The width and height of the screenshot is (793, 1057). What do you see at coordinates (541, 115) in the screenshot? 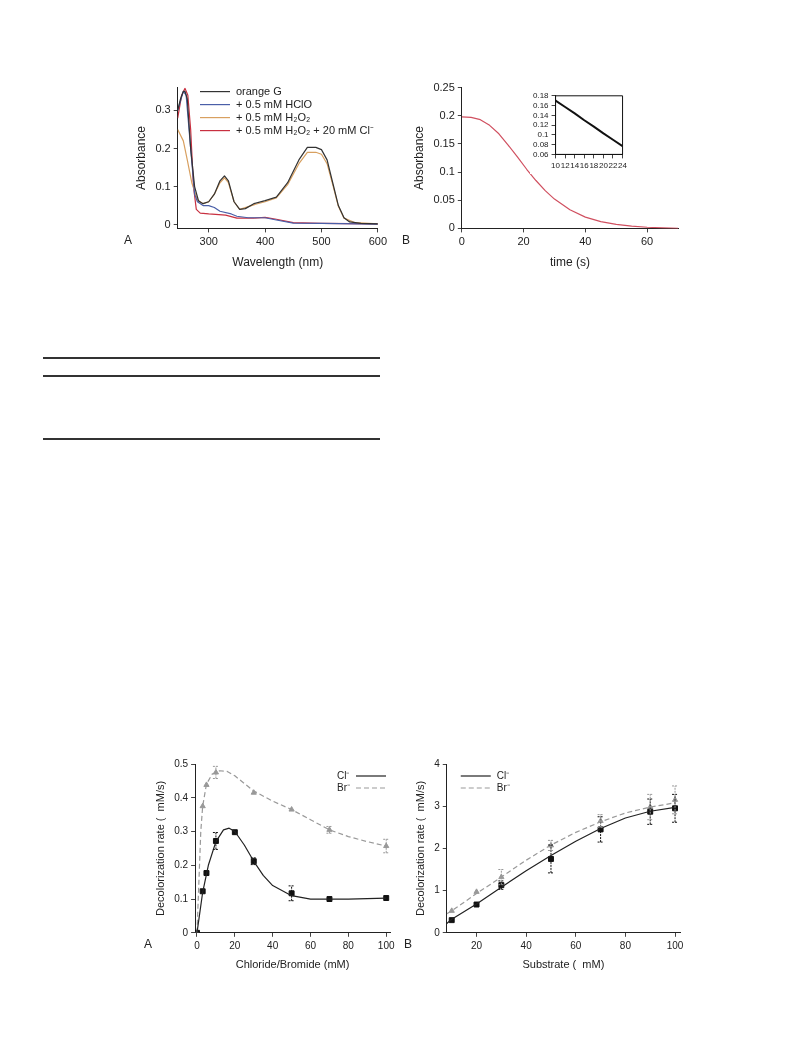
I see `y-tick-label: 0.14` at bounding box center [541, 115].